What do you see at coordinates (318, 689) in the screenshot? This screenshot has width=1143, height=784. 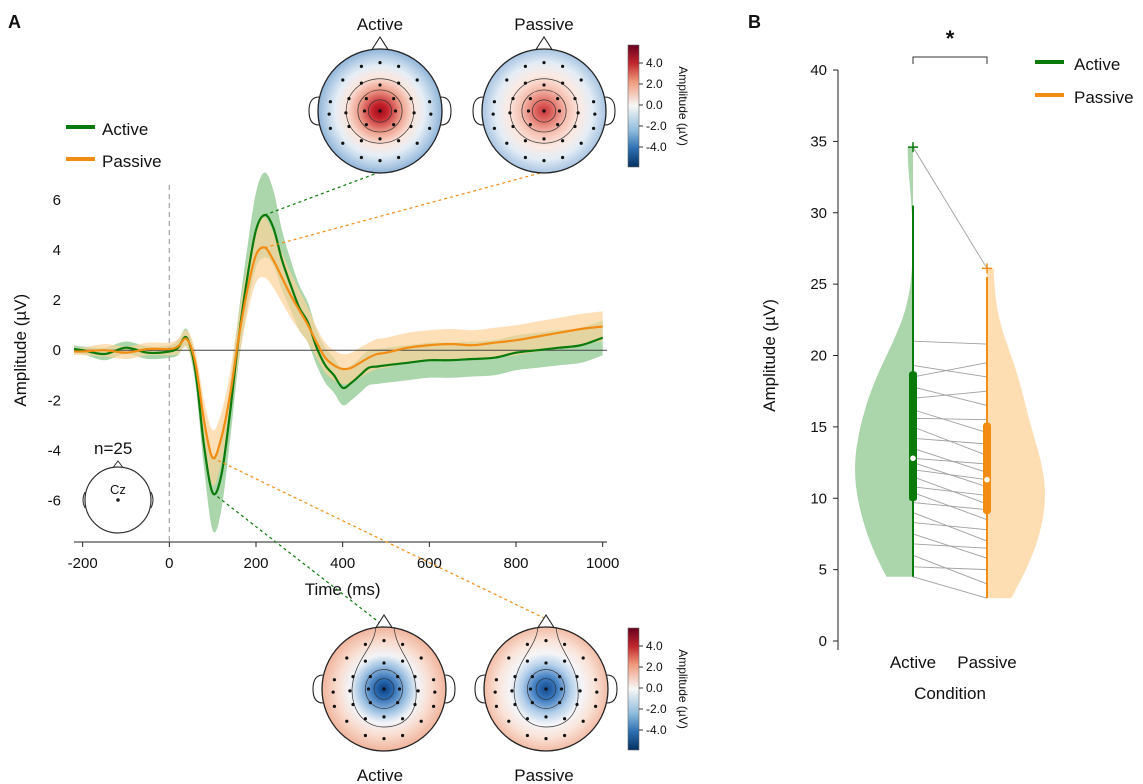 I see `topomap-ear-left` at bounding box center [318, 689].